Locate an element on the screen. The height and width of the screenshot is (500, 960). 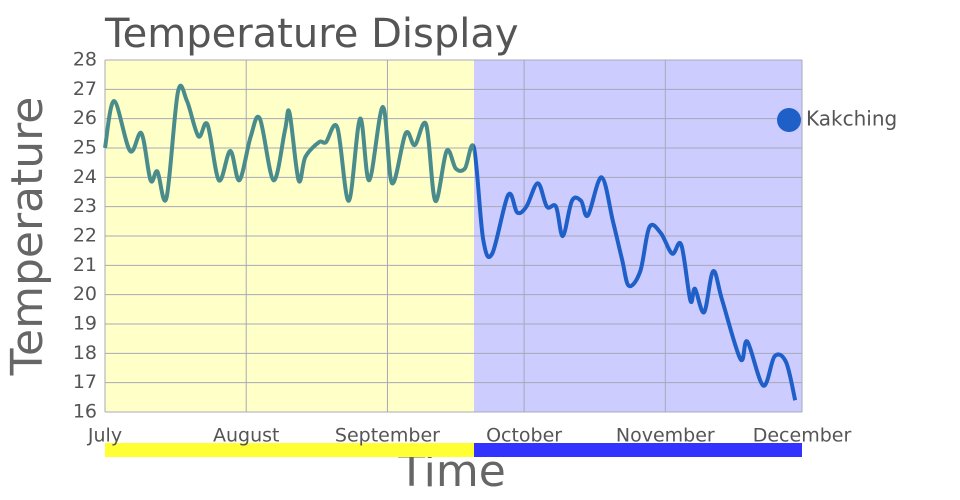
x-tick-label: July is located at coordinates (104, 436).